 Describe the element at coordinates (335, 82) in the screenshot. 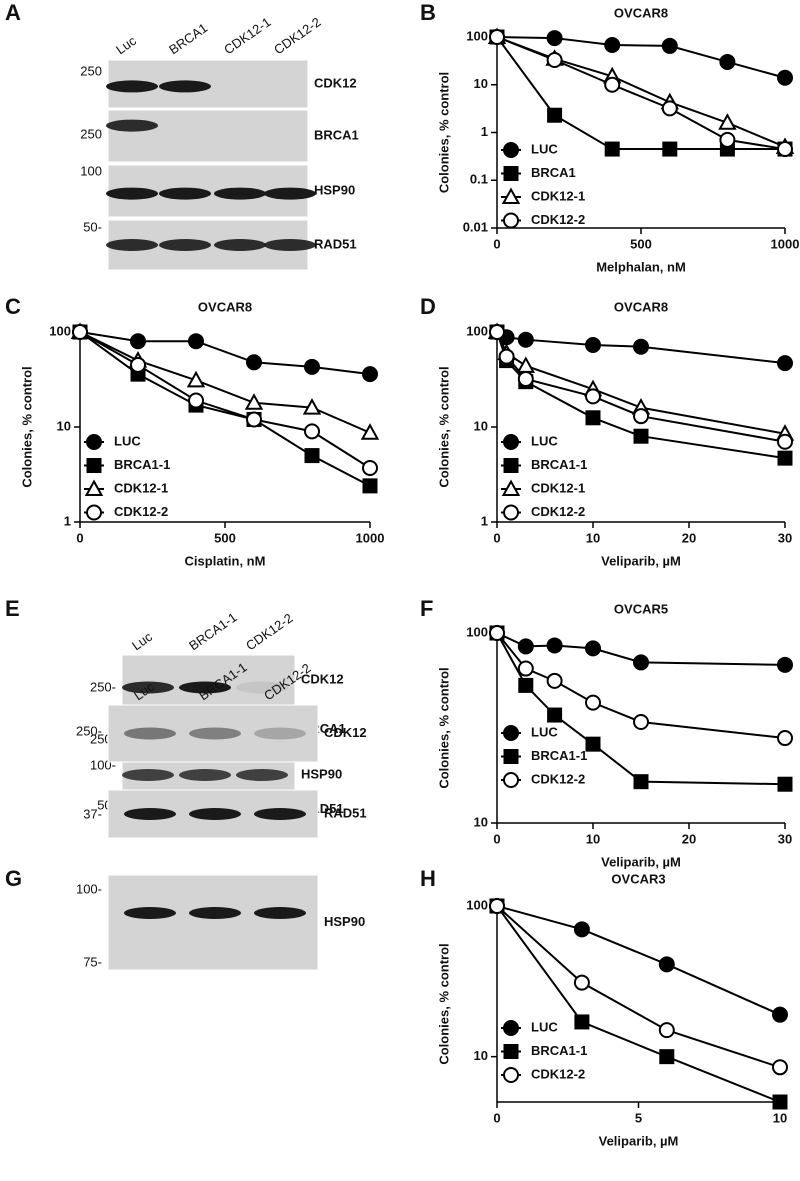

I see `row-label: CDK12` at that location.